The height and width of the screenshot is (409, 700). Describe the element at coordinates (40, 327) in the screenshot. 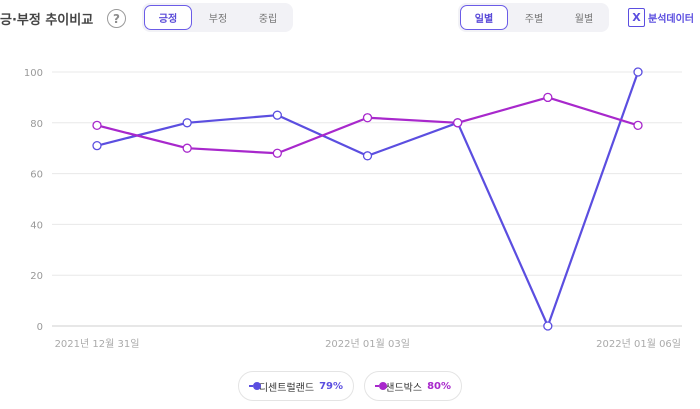

I see `y-tick-label: 0` at that location.